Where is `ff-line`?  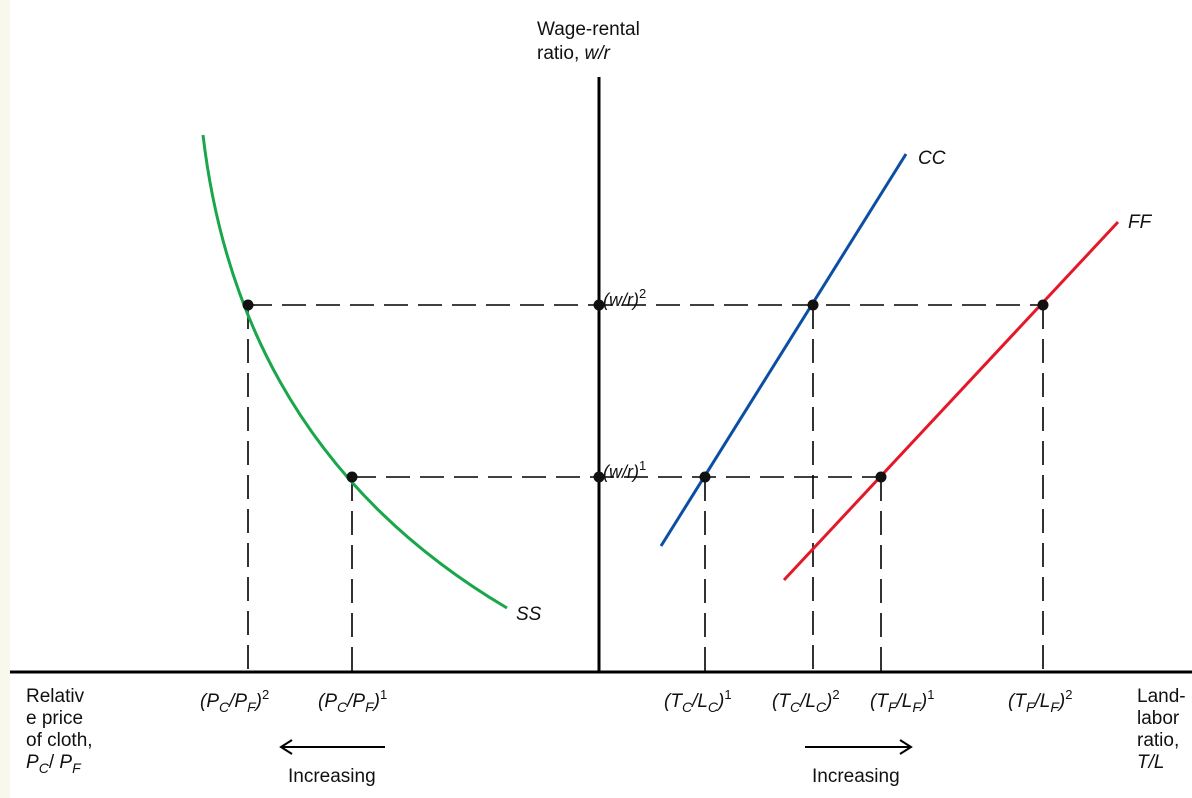 ff-line is located at coordinates (951, 401).